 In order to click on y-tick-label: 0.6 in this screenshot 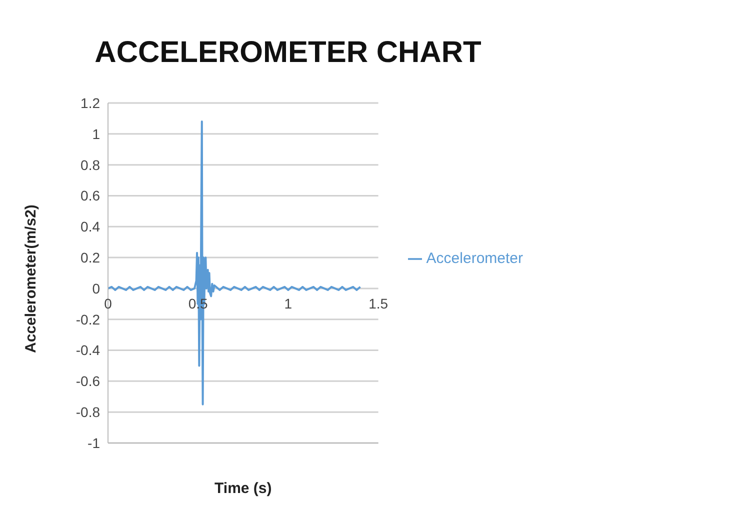, I will do `click(90, 196)`.